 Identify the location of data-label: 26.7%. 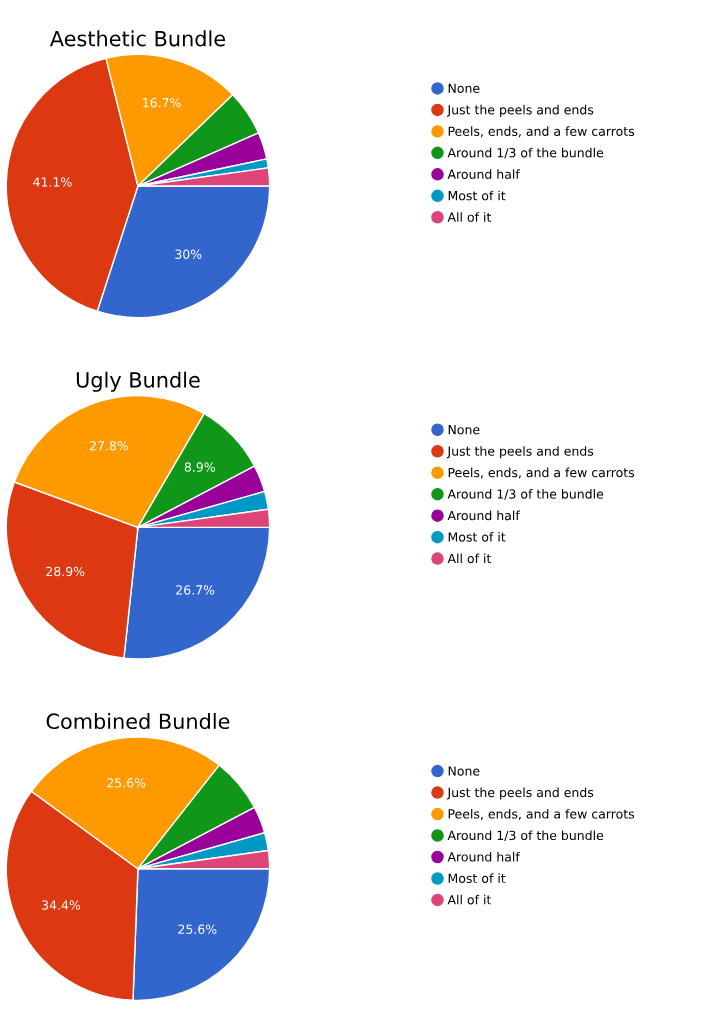
(195, 590).